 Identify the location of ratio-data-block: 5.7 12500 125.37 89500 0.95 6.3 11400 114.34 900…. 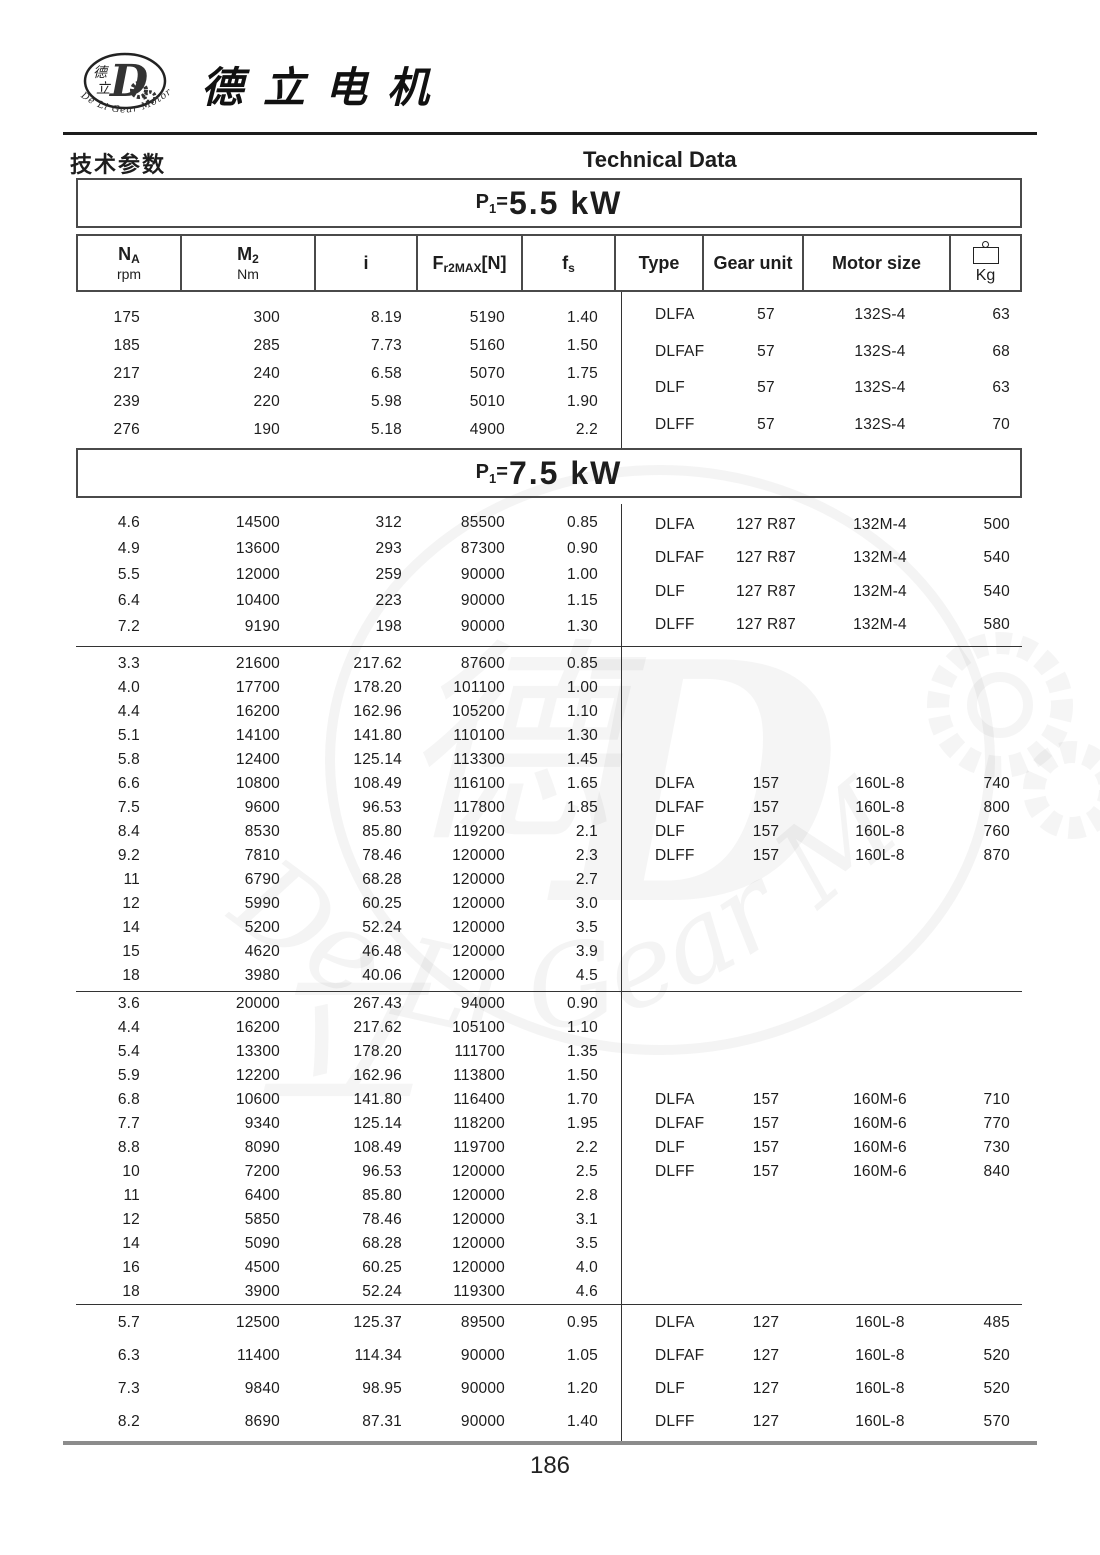
(348, 1373).